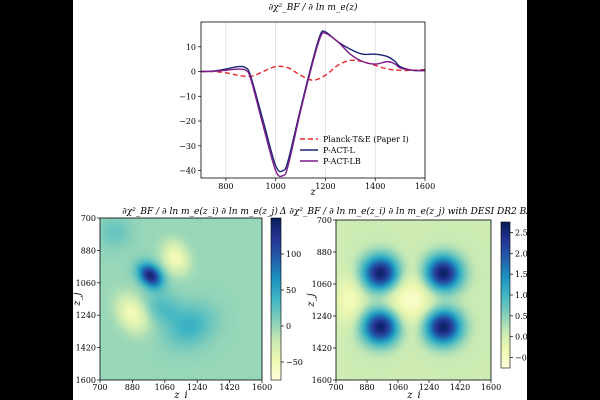 This screenshot has width=600, height=400. What do you see at coordinates (342, 161) in the screenshot?
I see `legend-label: P-ACT-LB` at bounding box center [342, 161].